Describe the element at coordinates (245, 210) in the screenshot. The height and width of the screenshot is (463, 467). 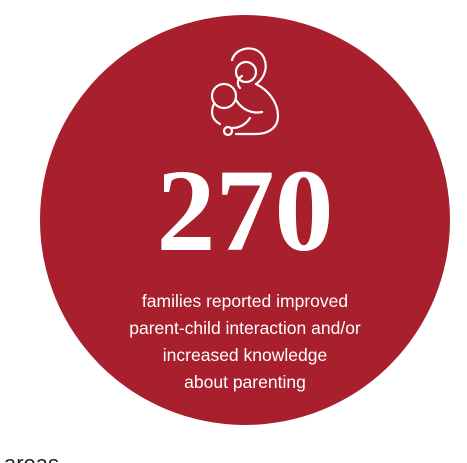
I see `stat-number: 270` at that location.